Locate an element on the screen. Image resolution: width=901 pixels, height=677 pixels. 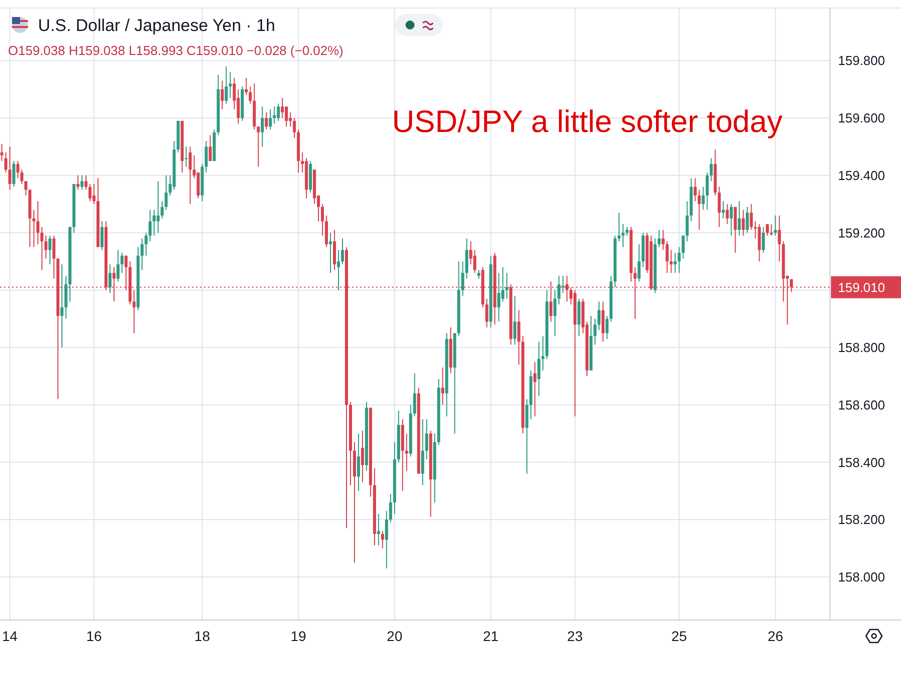
x-tick-label: 16 is located at coordinates (94, 636).